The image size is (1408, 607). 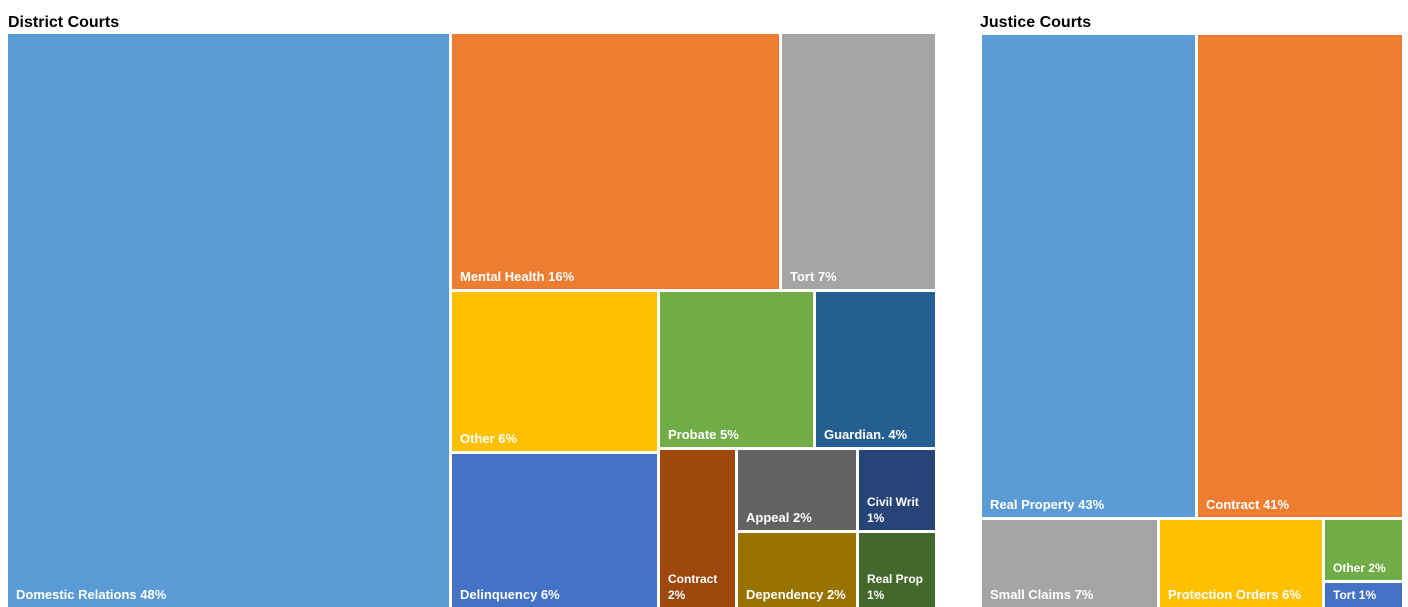 What do you see at coordinates (898, 434) in the screenshot?
I see `value-label: 4%` at bounding box center [898, 434].